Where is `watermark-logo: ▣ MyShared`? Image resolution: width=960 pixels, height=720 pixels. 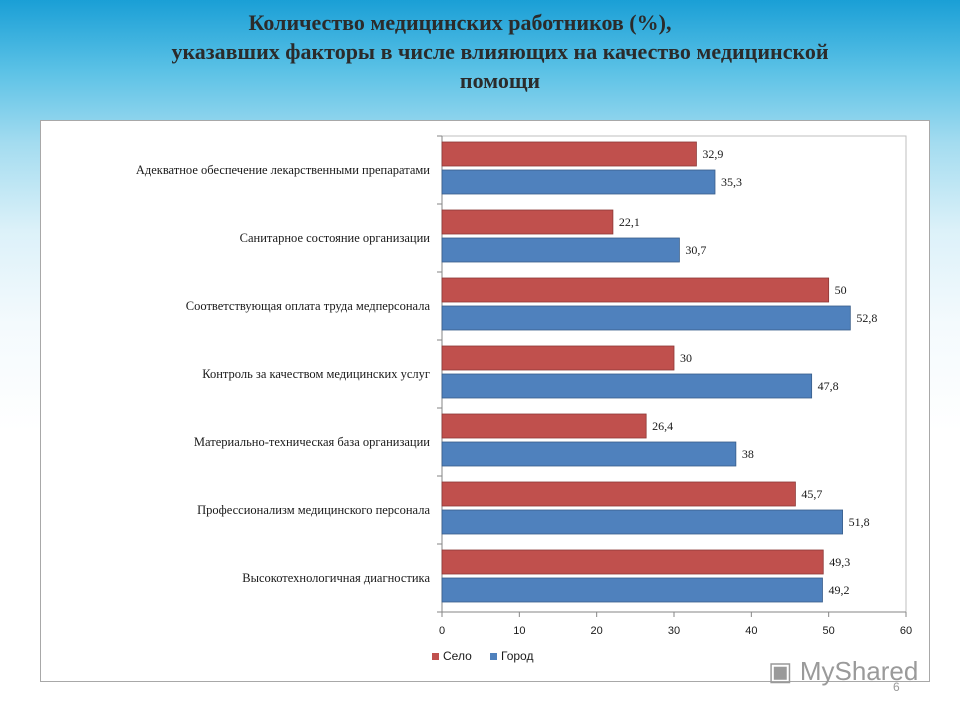 watermark-logo: ▣ MyShared is located at coordinates (843, 671).